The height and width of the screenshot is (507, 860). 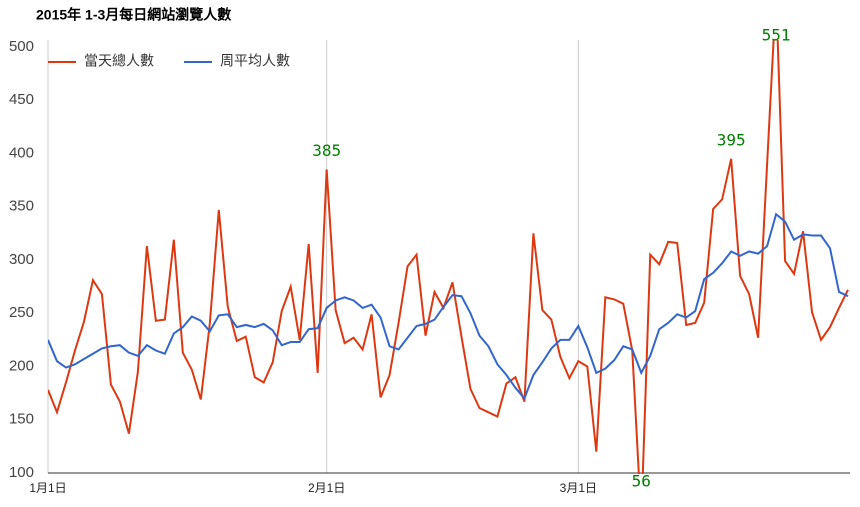 What do you see at coordinates (119, 61) in the screenshot?
I see `legend-label: 當天總人數` at bounding box center [119, 61].